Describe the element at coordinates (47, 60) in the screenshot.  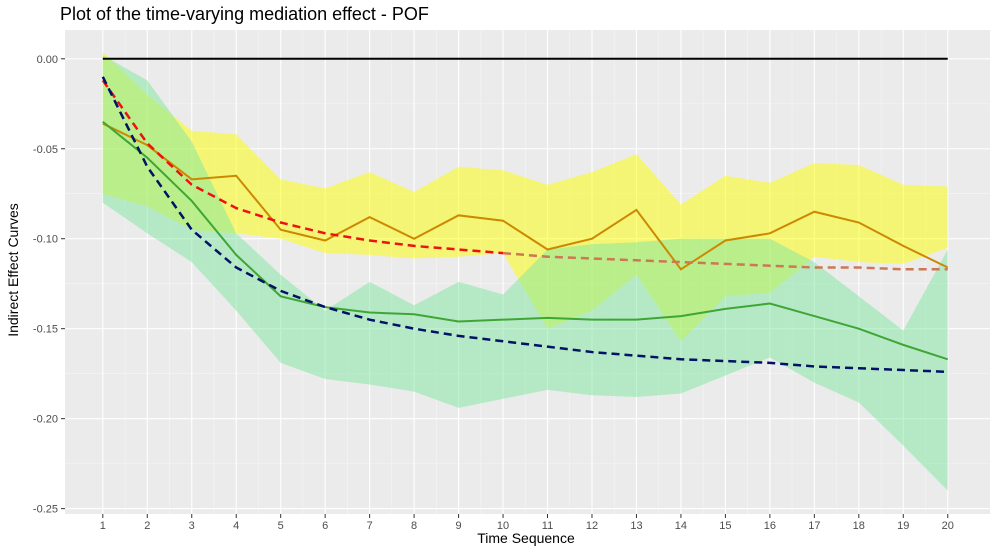
I see `y-tick-label: 0.00` at that location.